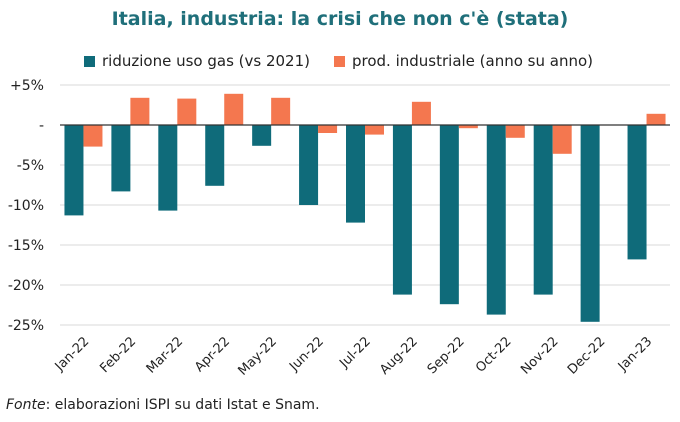 The image size is (680, 422). I want to click on x-tick-label: Oct-22, so click(494, 355).